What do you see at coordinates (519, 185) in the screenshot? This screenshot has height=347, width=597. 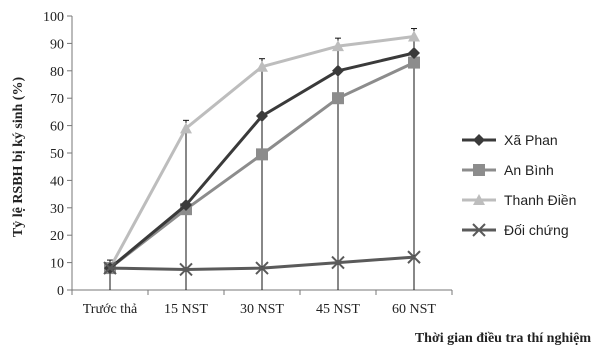 I see `legend: Xã Phan An Bình Thanh Điền Đối chứng` at bounding box center [519, 185].